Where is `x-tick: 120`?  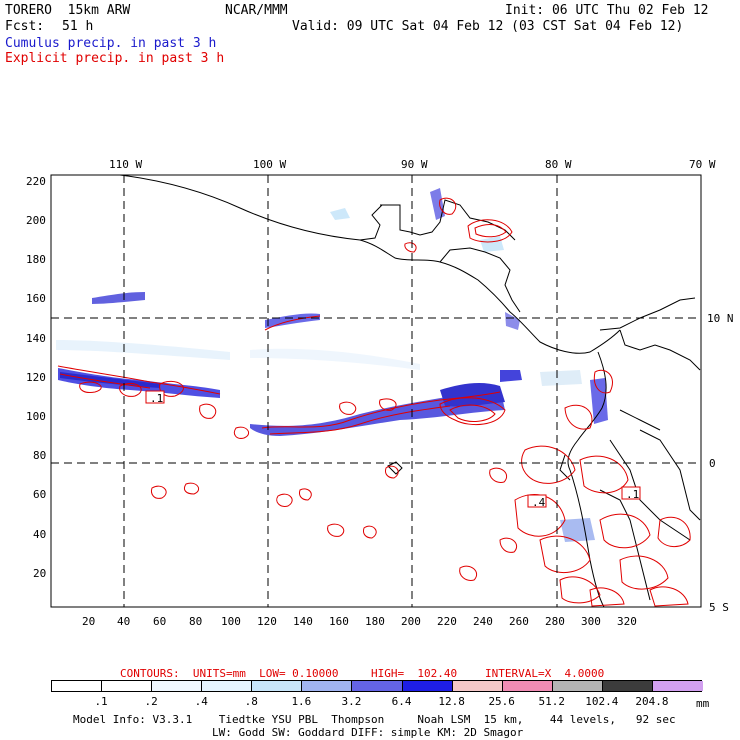 x-tick: 120 is located at coordinates (267, 621).